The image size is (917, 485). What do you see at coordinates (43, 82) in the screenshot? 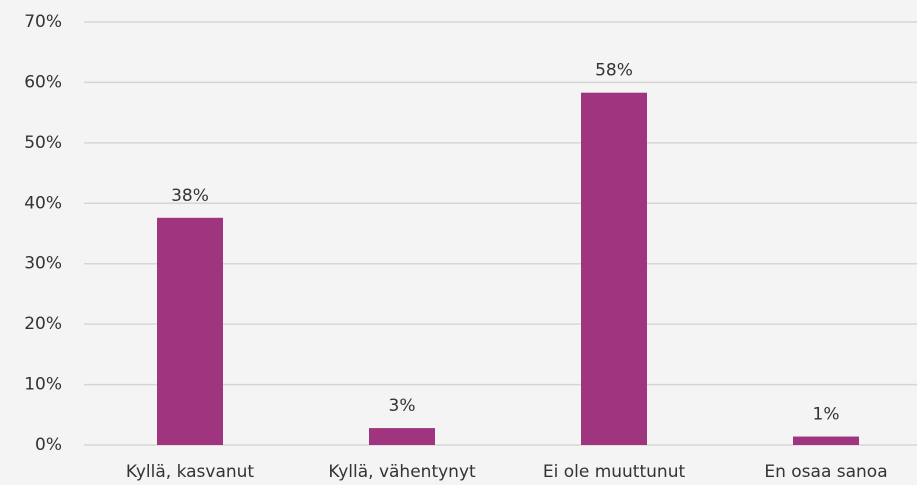
I see `y-tick-label: 60%` at bounding box center [43, 82].